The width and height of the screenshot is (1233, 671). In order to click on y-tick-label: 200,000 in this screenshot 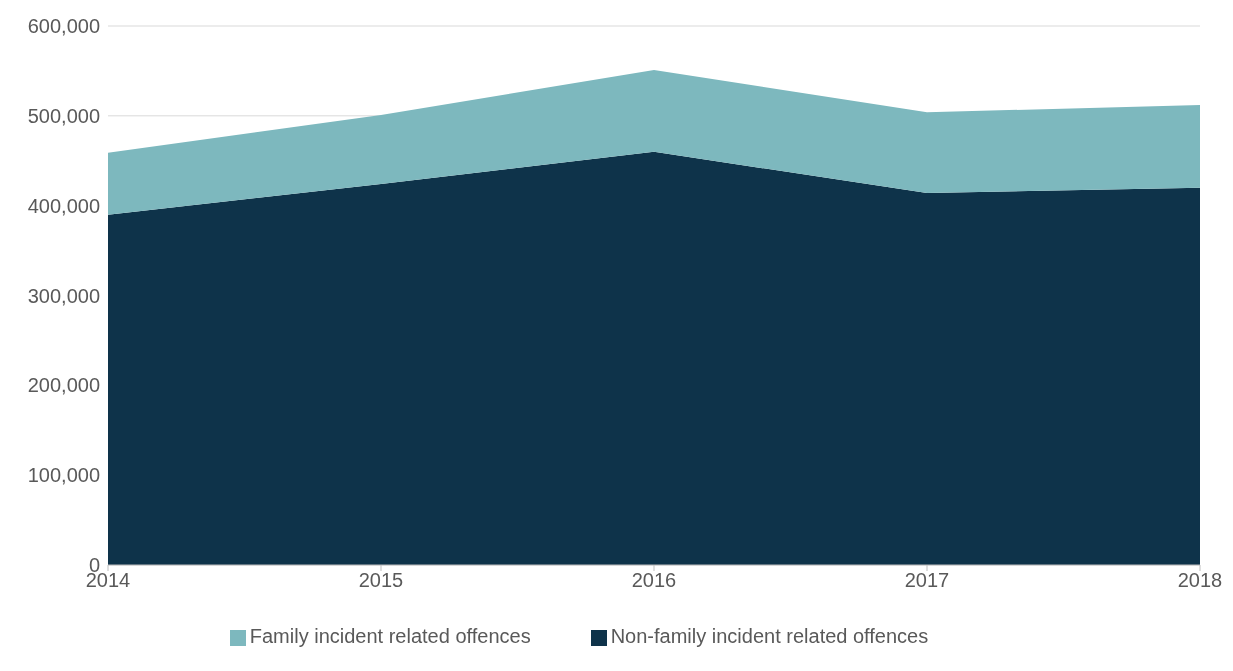, I will do `click(63, 385)`.